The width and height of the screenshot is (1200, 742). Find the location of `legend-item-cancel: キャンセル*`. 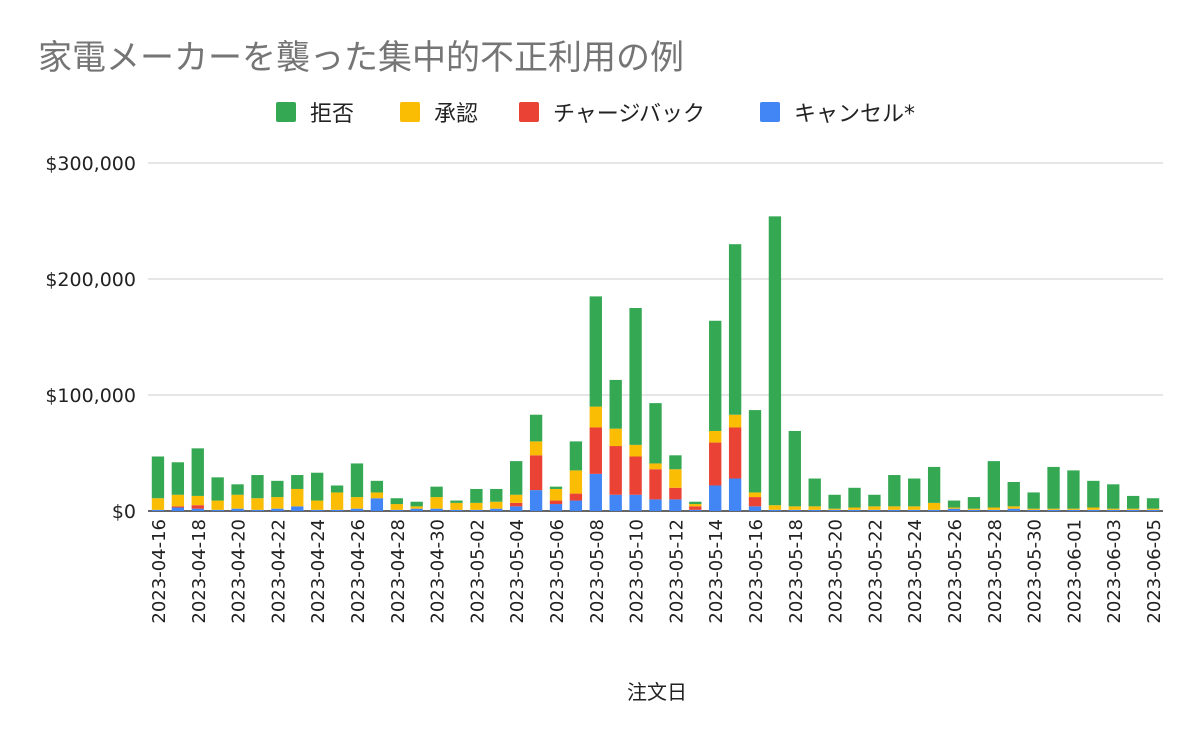

legend-item-cancel: キャンセル* is located at coordinates (837, 112).